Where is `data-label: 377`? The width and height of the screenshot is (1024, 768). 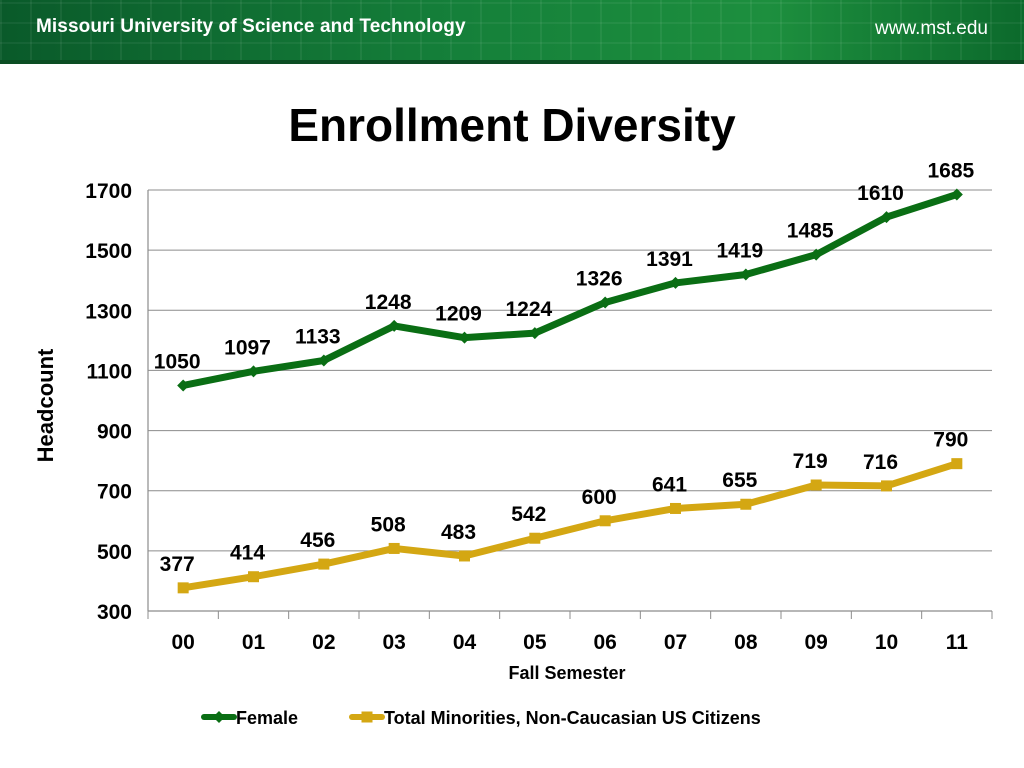 data-label: 377 is located at coordinates (177, 564).